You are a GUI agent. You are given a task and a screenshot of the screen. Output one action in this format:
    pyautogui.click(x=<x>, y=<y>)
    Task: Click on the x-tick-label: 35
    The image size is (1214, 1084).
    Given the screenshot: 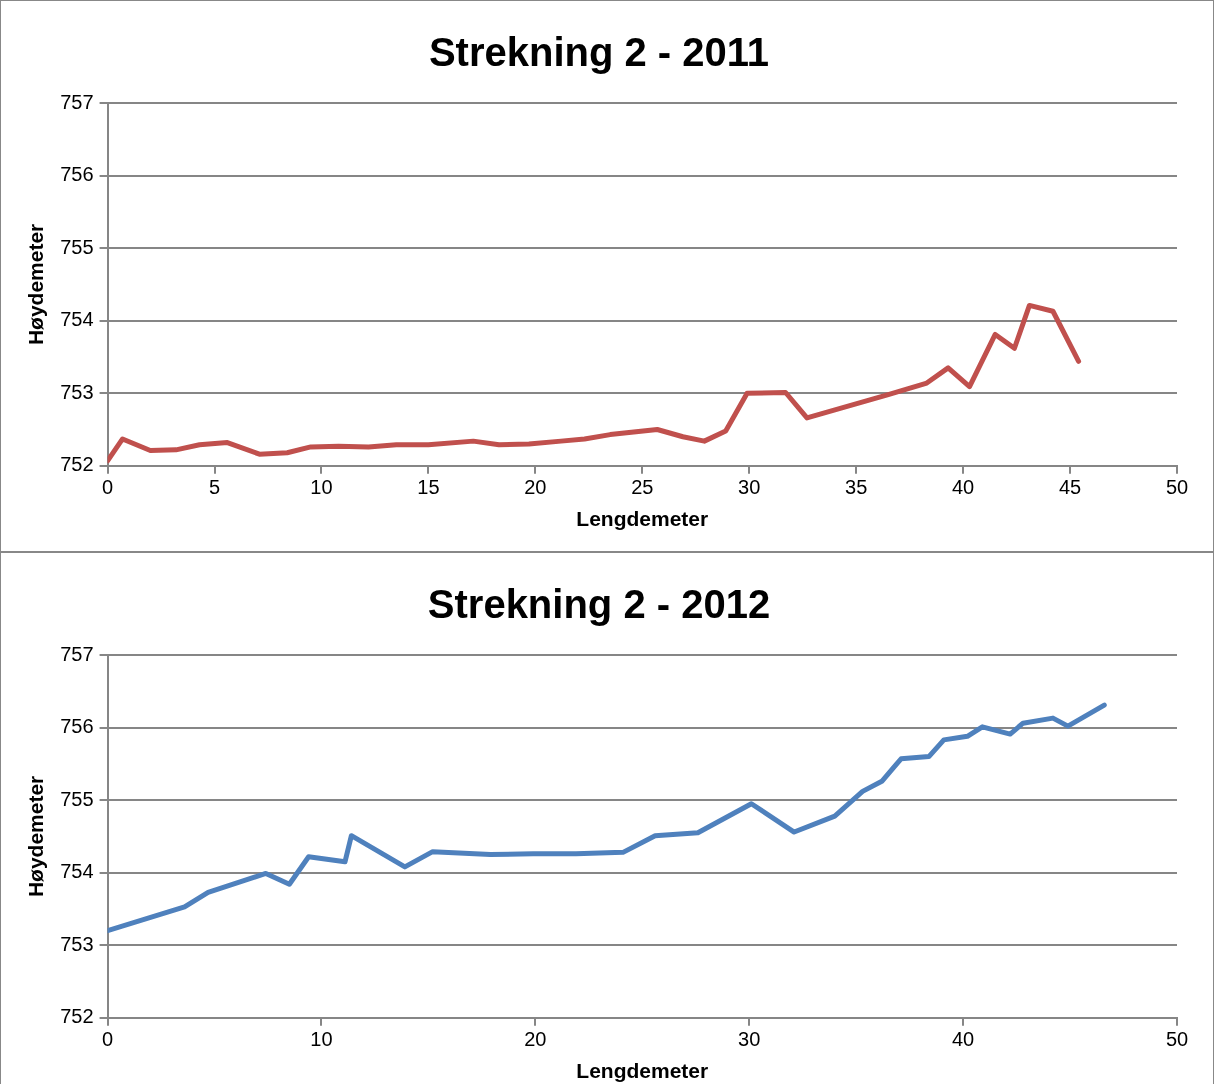 What is the action you would take?
    pyautogui.click(x=856, y=487)
    